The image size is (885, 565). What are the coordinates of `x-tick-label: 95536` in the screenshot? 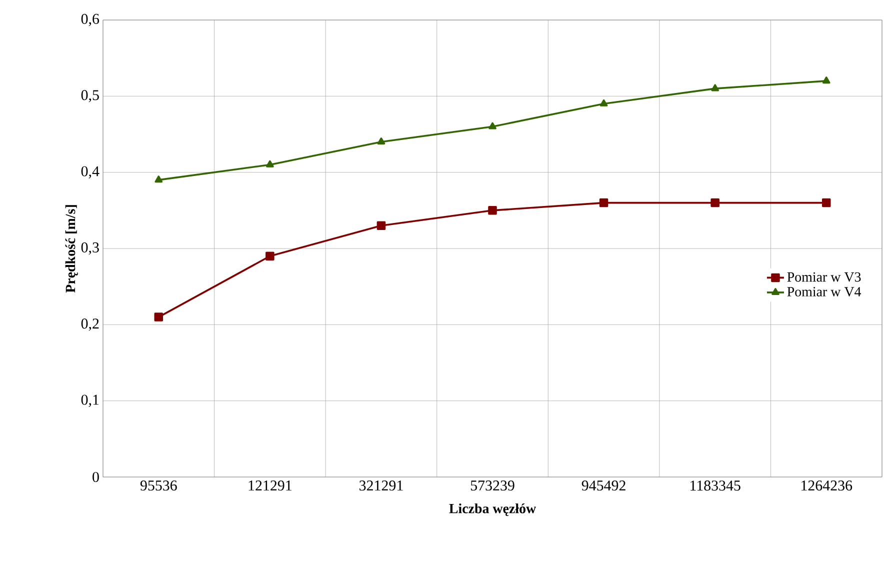 It's located at (158, 485).